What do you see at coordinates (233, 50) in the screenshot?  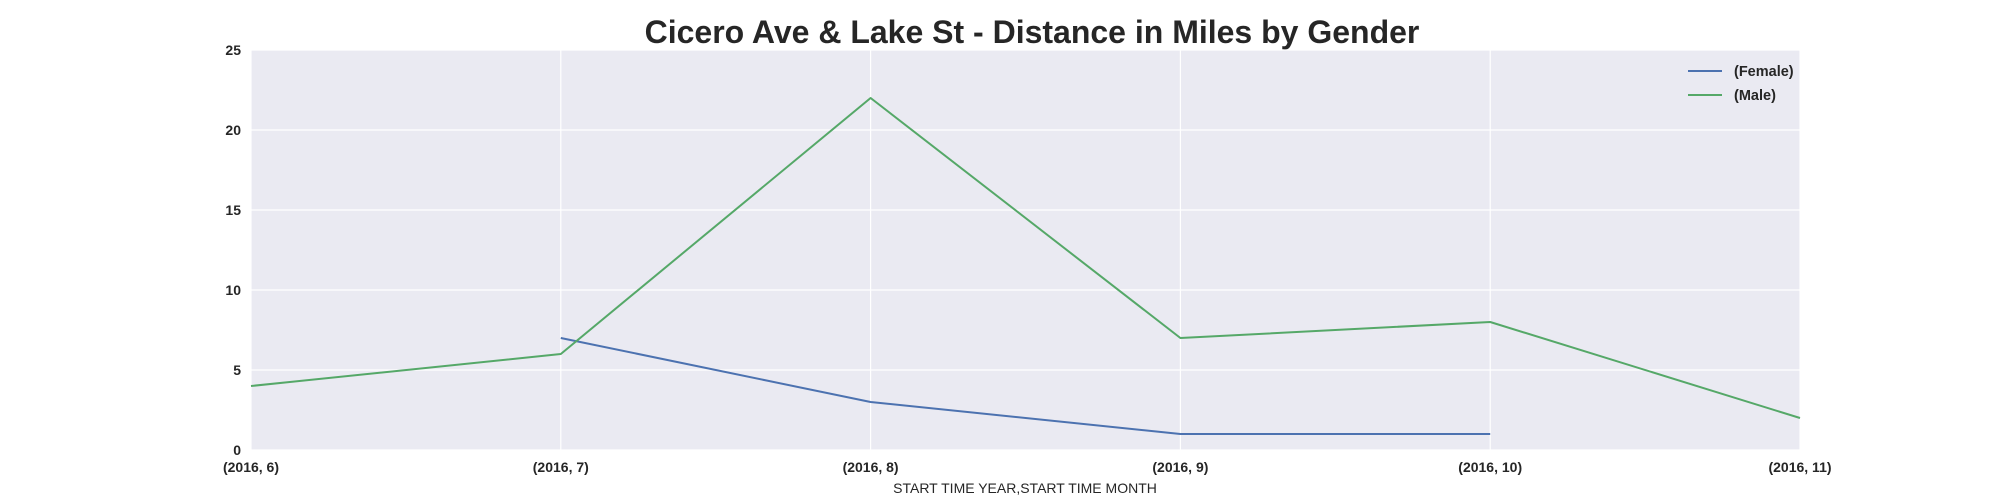 I see `y-tick-label: 25` at bounding box center [233, 50].